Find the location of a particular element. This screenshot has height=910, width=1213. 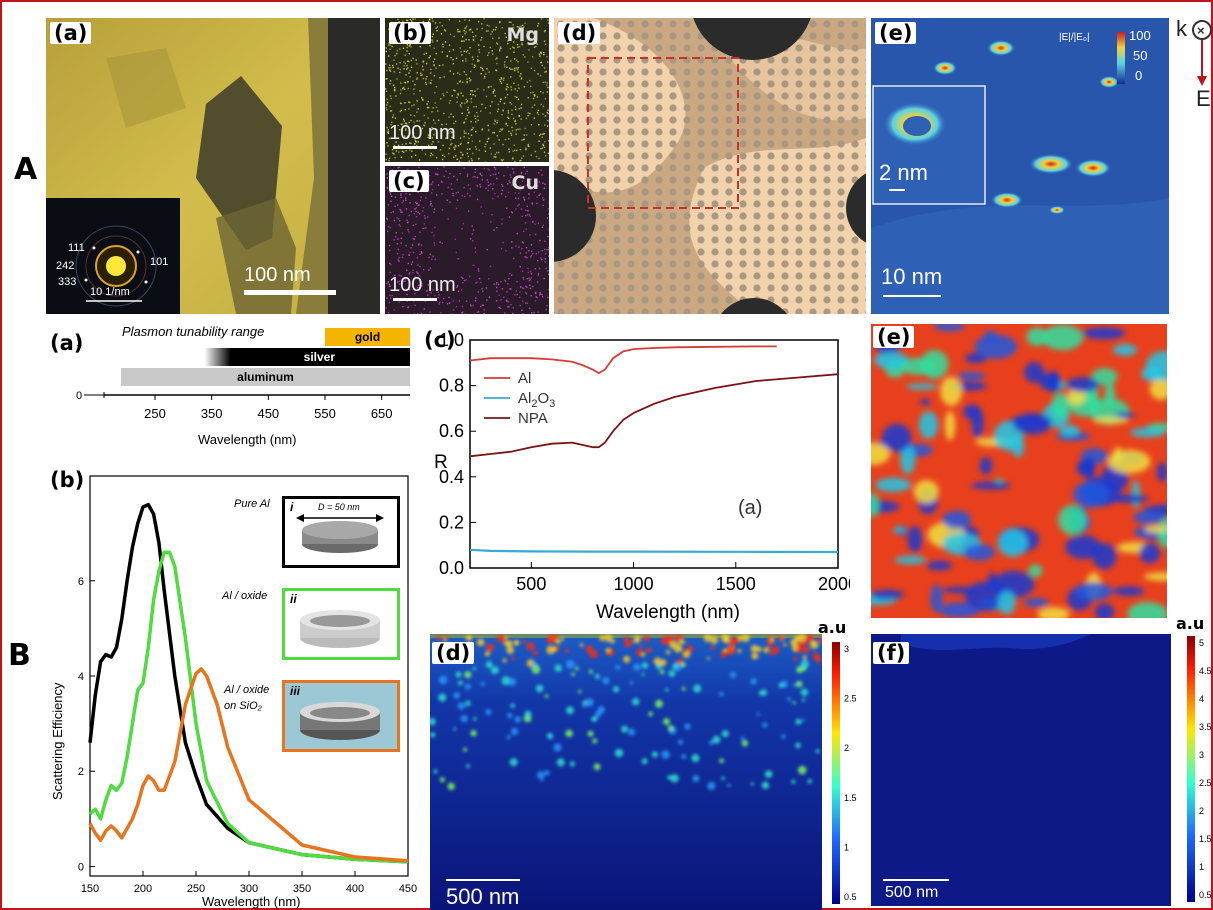

reflectance-y-tick-label: 0.4 is located at coordinates (451, 477).